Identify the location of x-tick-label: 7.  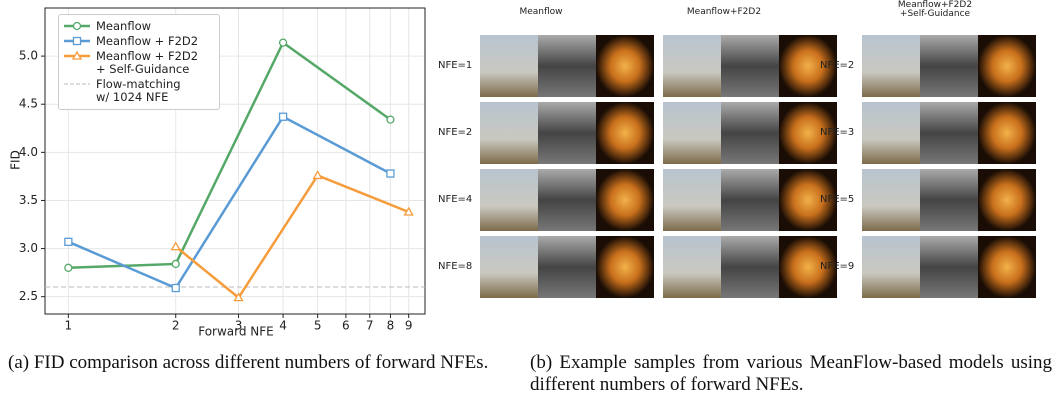
(370, 326).